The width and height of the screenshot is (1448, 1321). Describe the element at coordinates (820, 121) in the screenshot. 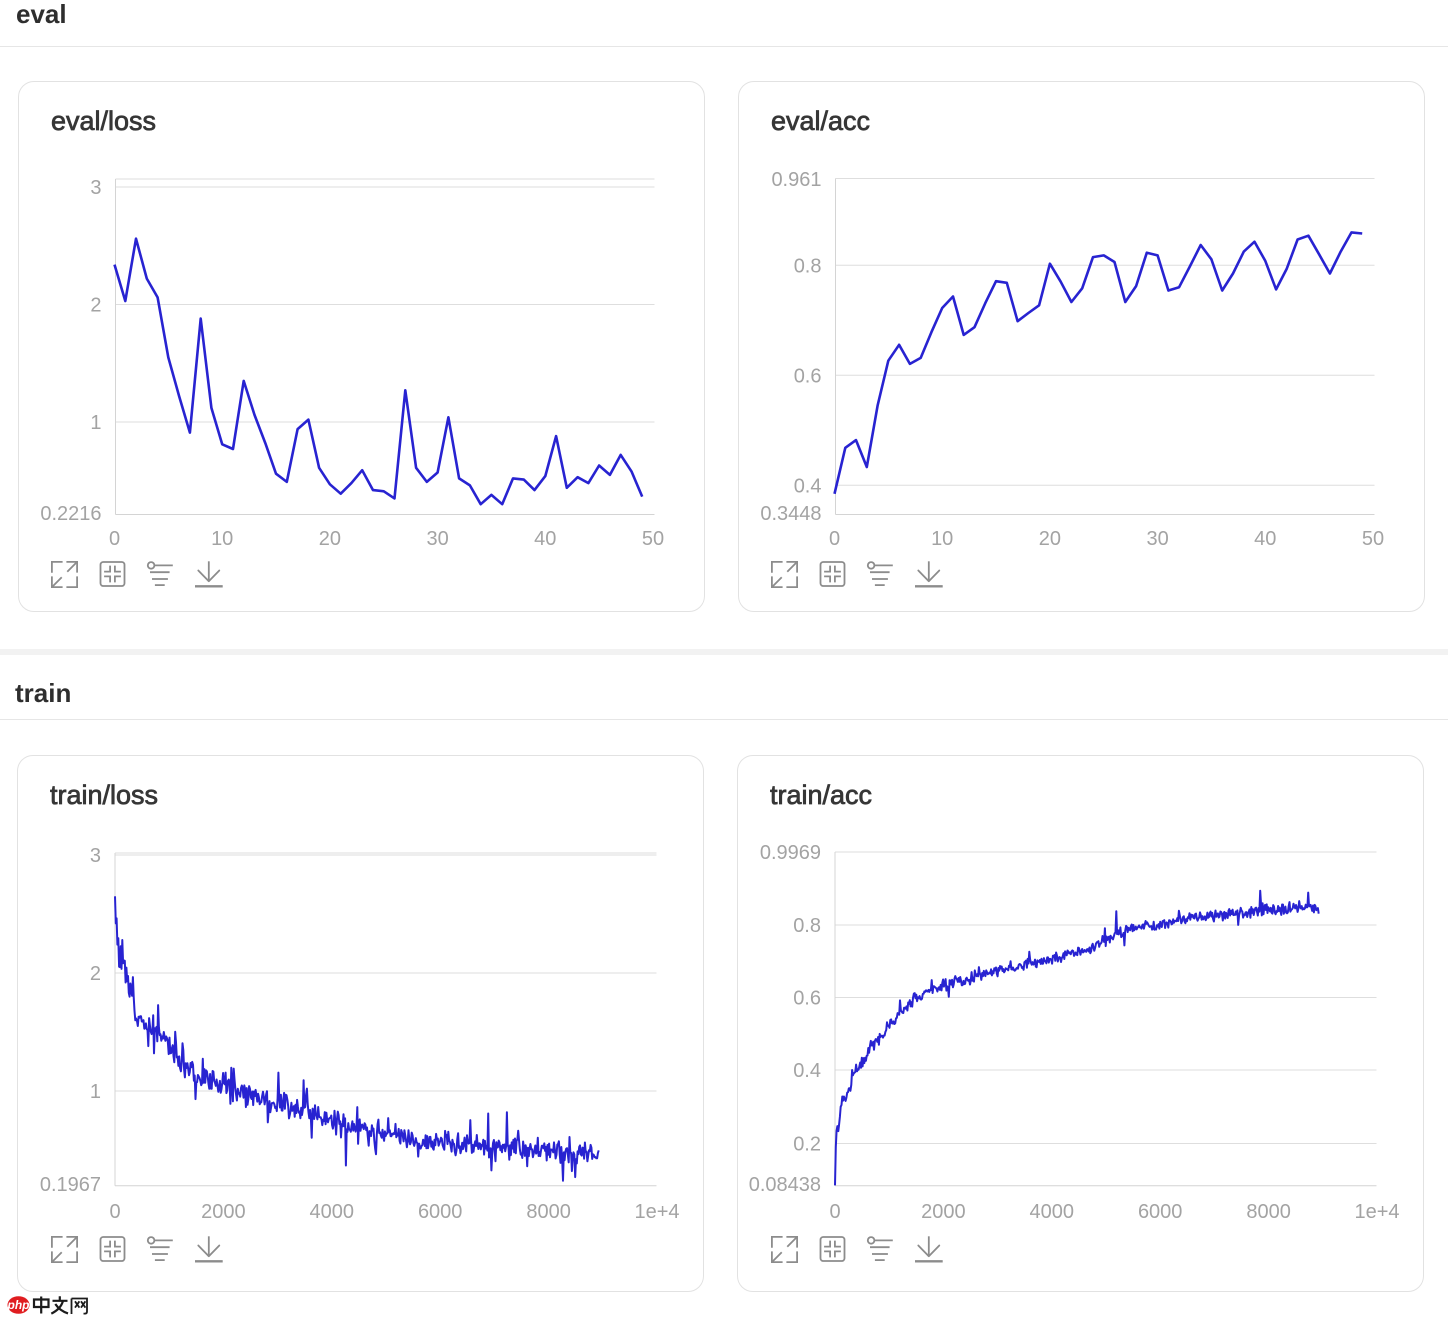

I see `svg-text: eval/acc` at that location.